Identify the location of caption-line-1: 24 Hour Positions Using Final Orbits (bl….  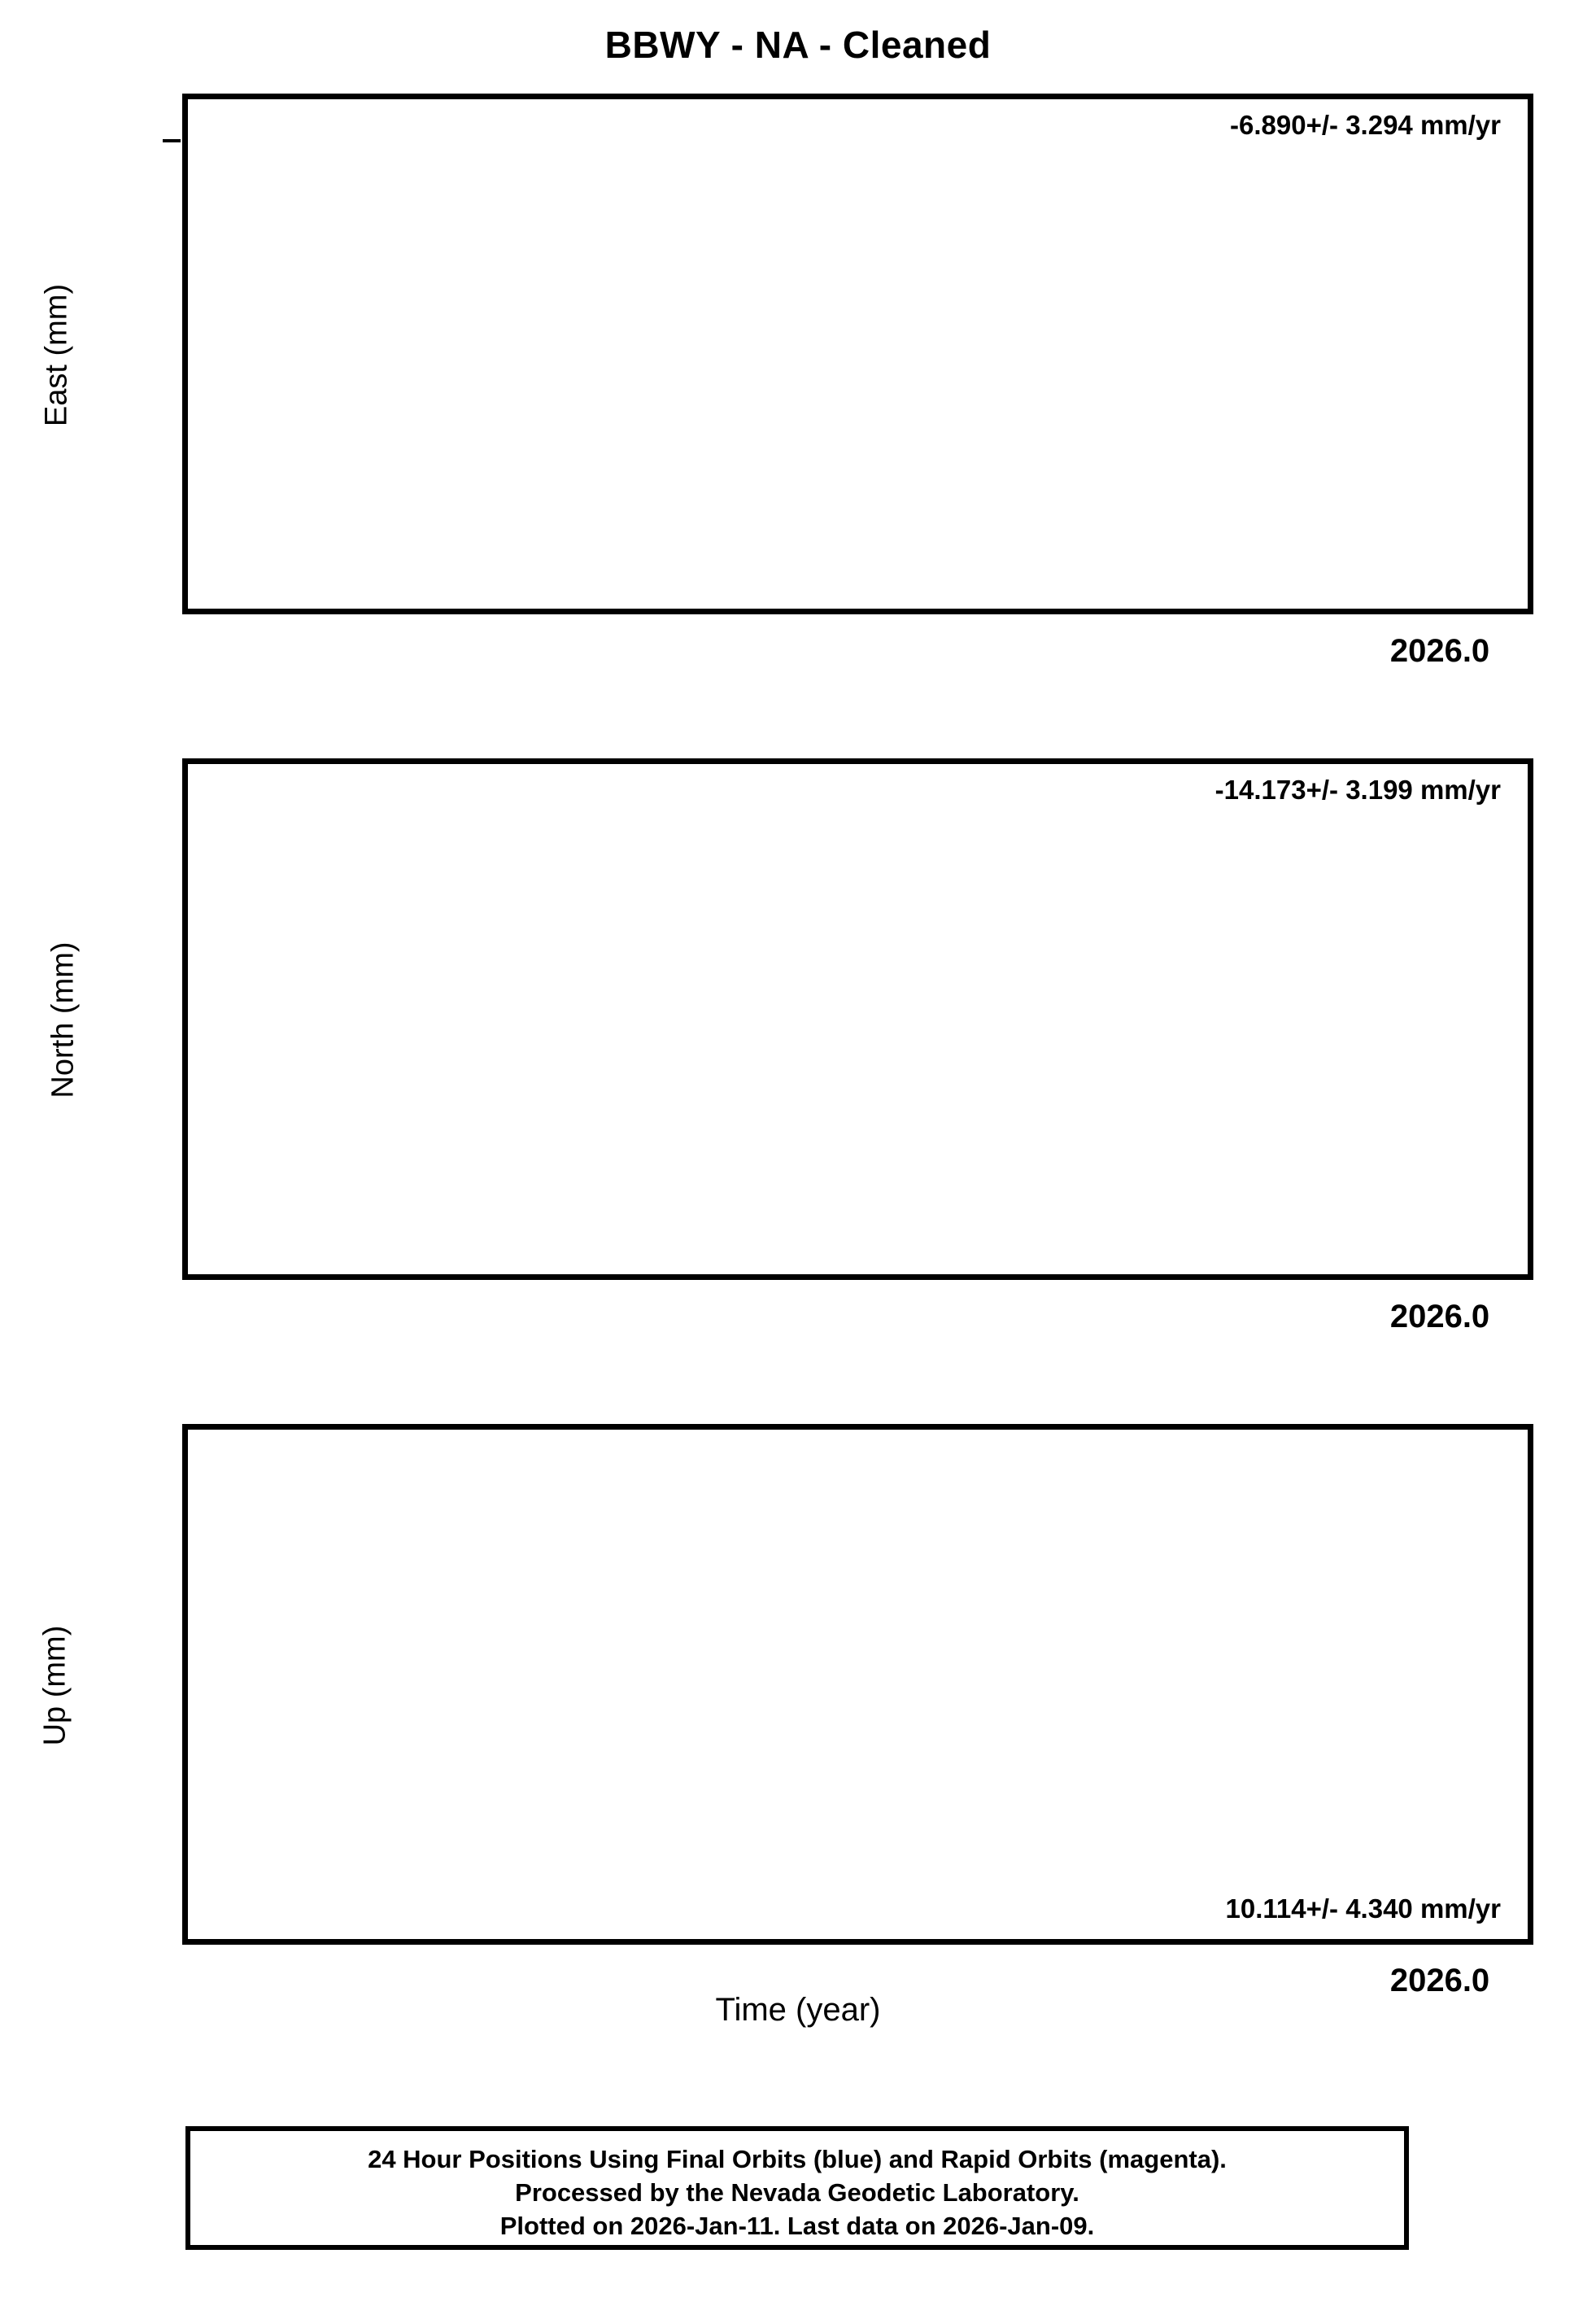
(797, 2159).